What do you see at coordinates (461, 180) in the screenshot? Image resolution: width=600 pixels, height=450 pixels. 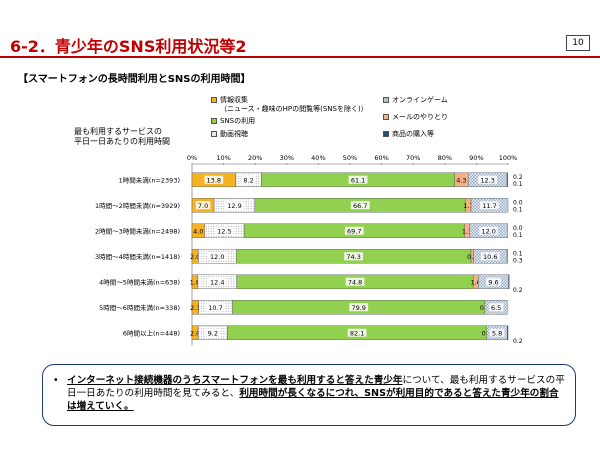 I see `data-label: 4.3` at bounding box center [461, 180].